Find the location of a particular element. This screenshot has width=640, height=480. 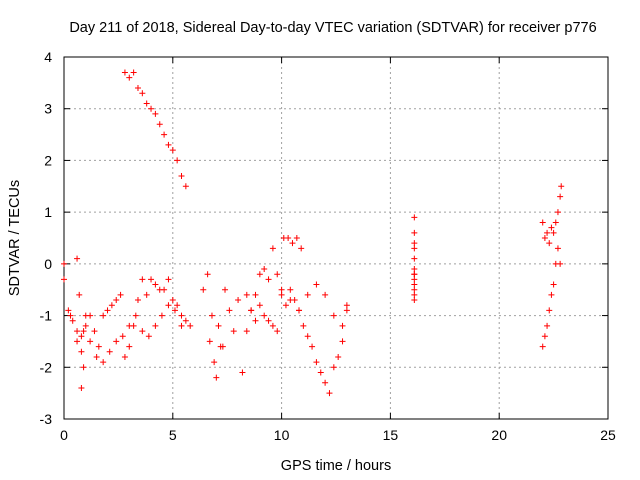

y-tick-label: 0 is located at coordinates (48, 264).